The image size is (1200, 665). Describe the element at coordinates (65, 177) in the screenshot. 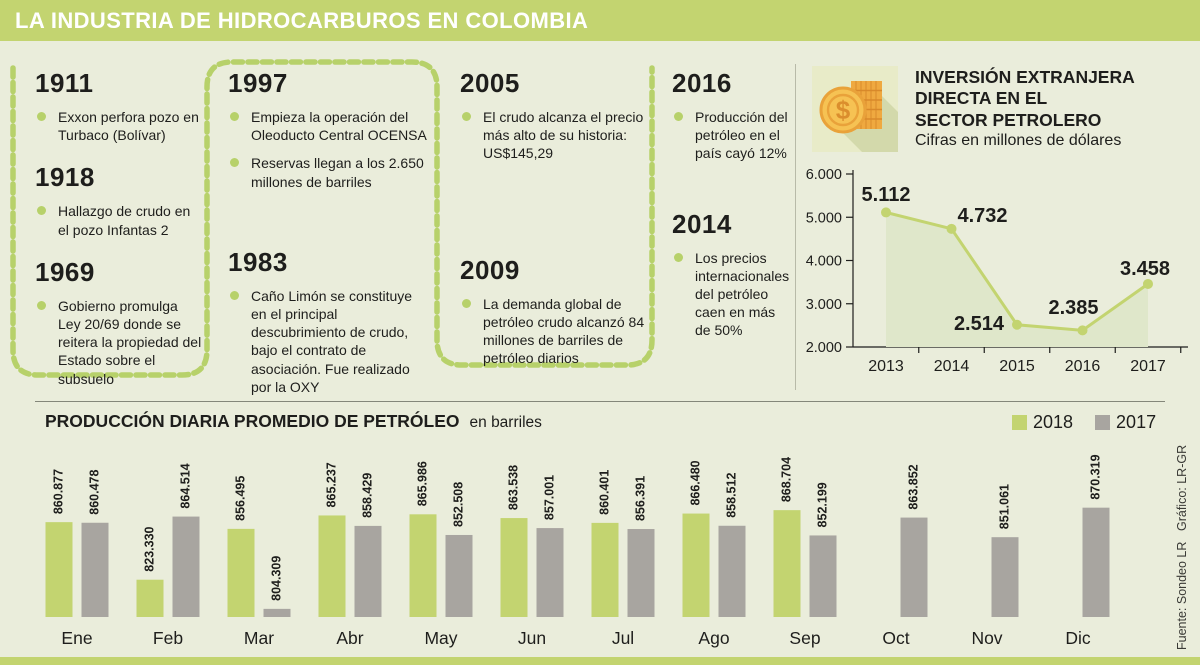

I see `timeline-year: 1918` at that location.